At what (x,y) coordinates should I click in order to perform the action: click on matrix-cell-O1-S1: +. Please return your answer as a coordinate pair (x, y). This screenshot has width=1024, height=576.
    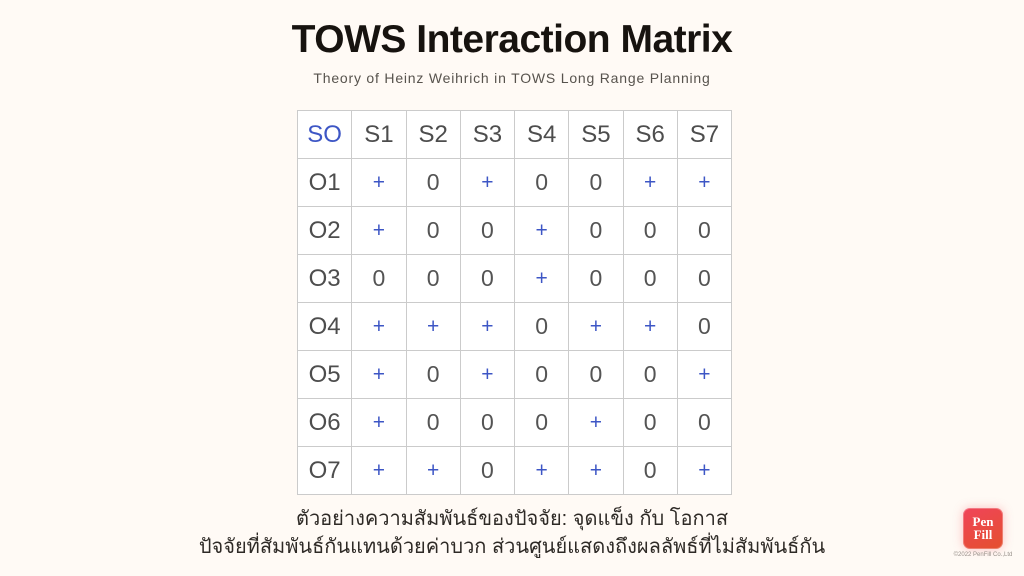
    Looking at the image, I should click on (379, 182).